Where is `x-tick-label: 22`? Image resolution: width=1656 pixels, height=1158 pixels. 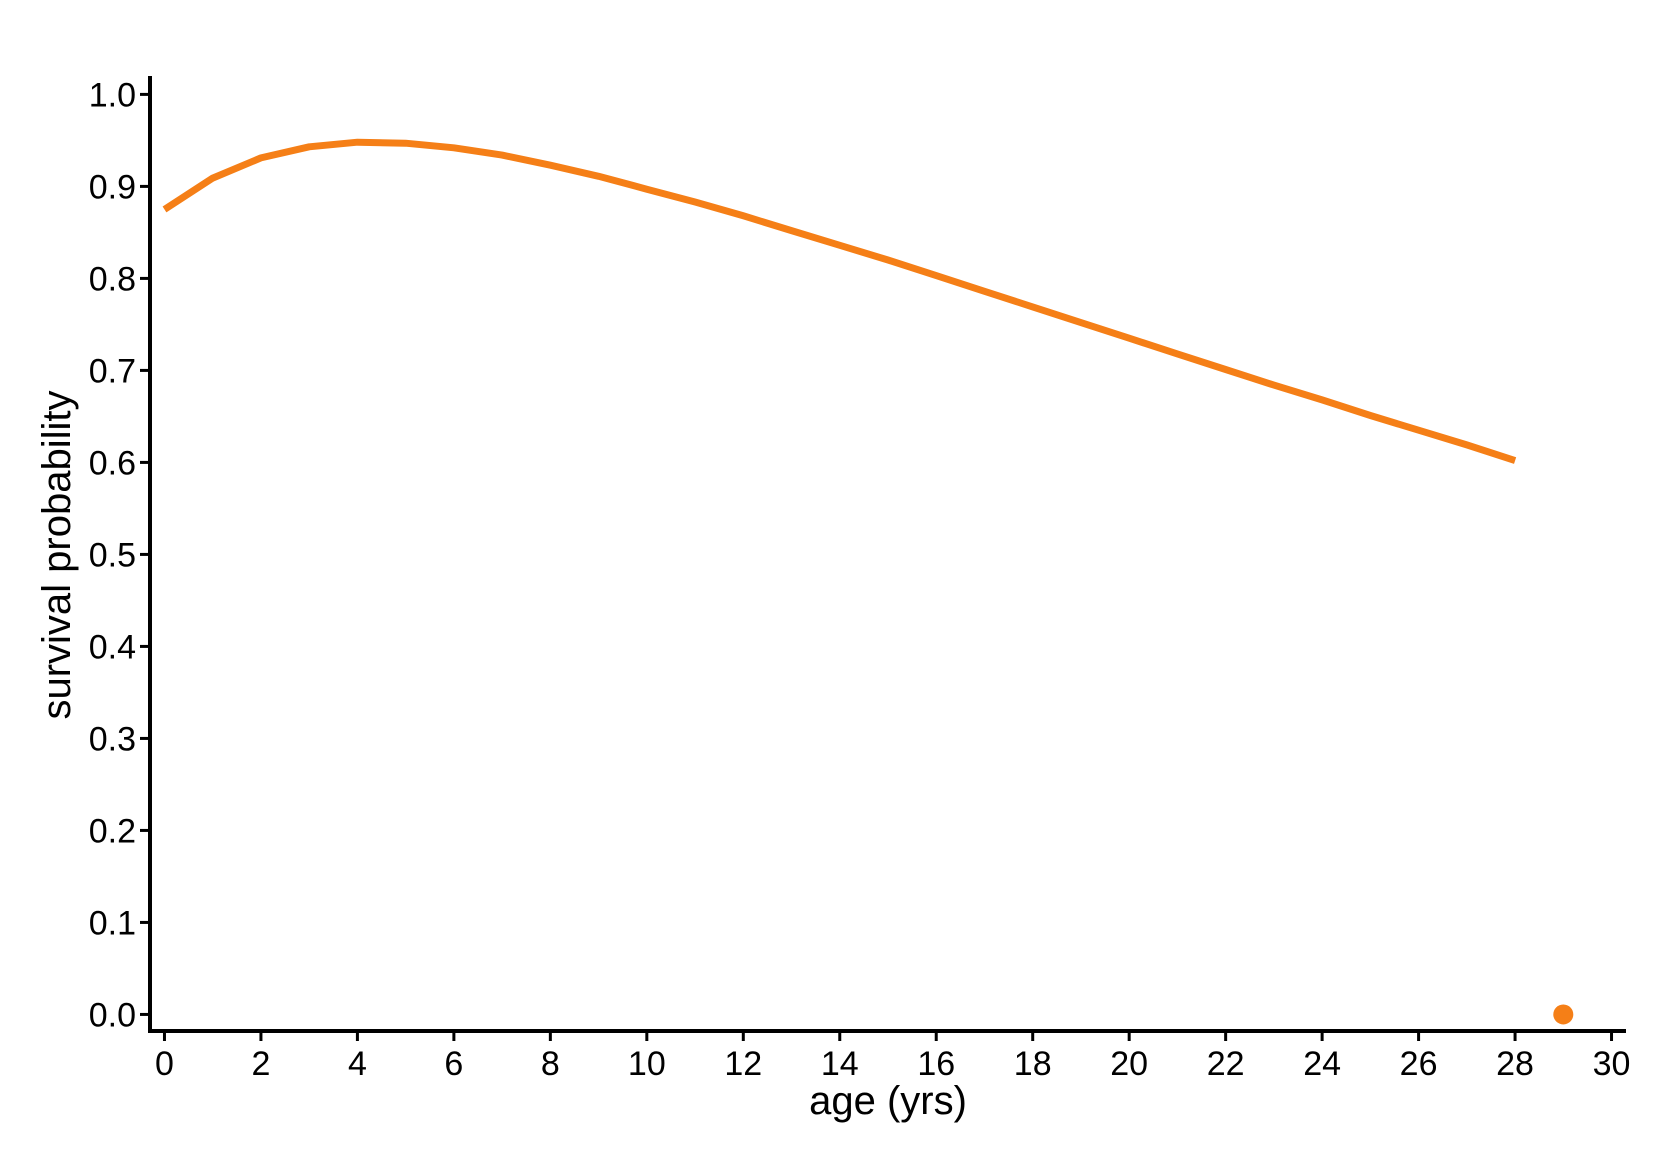 x-tick-label: 22 is located at coordinates (1226, 1064).